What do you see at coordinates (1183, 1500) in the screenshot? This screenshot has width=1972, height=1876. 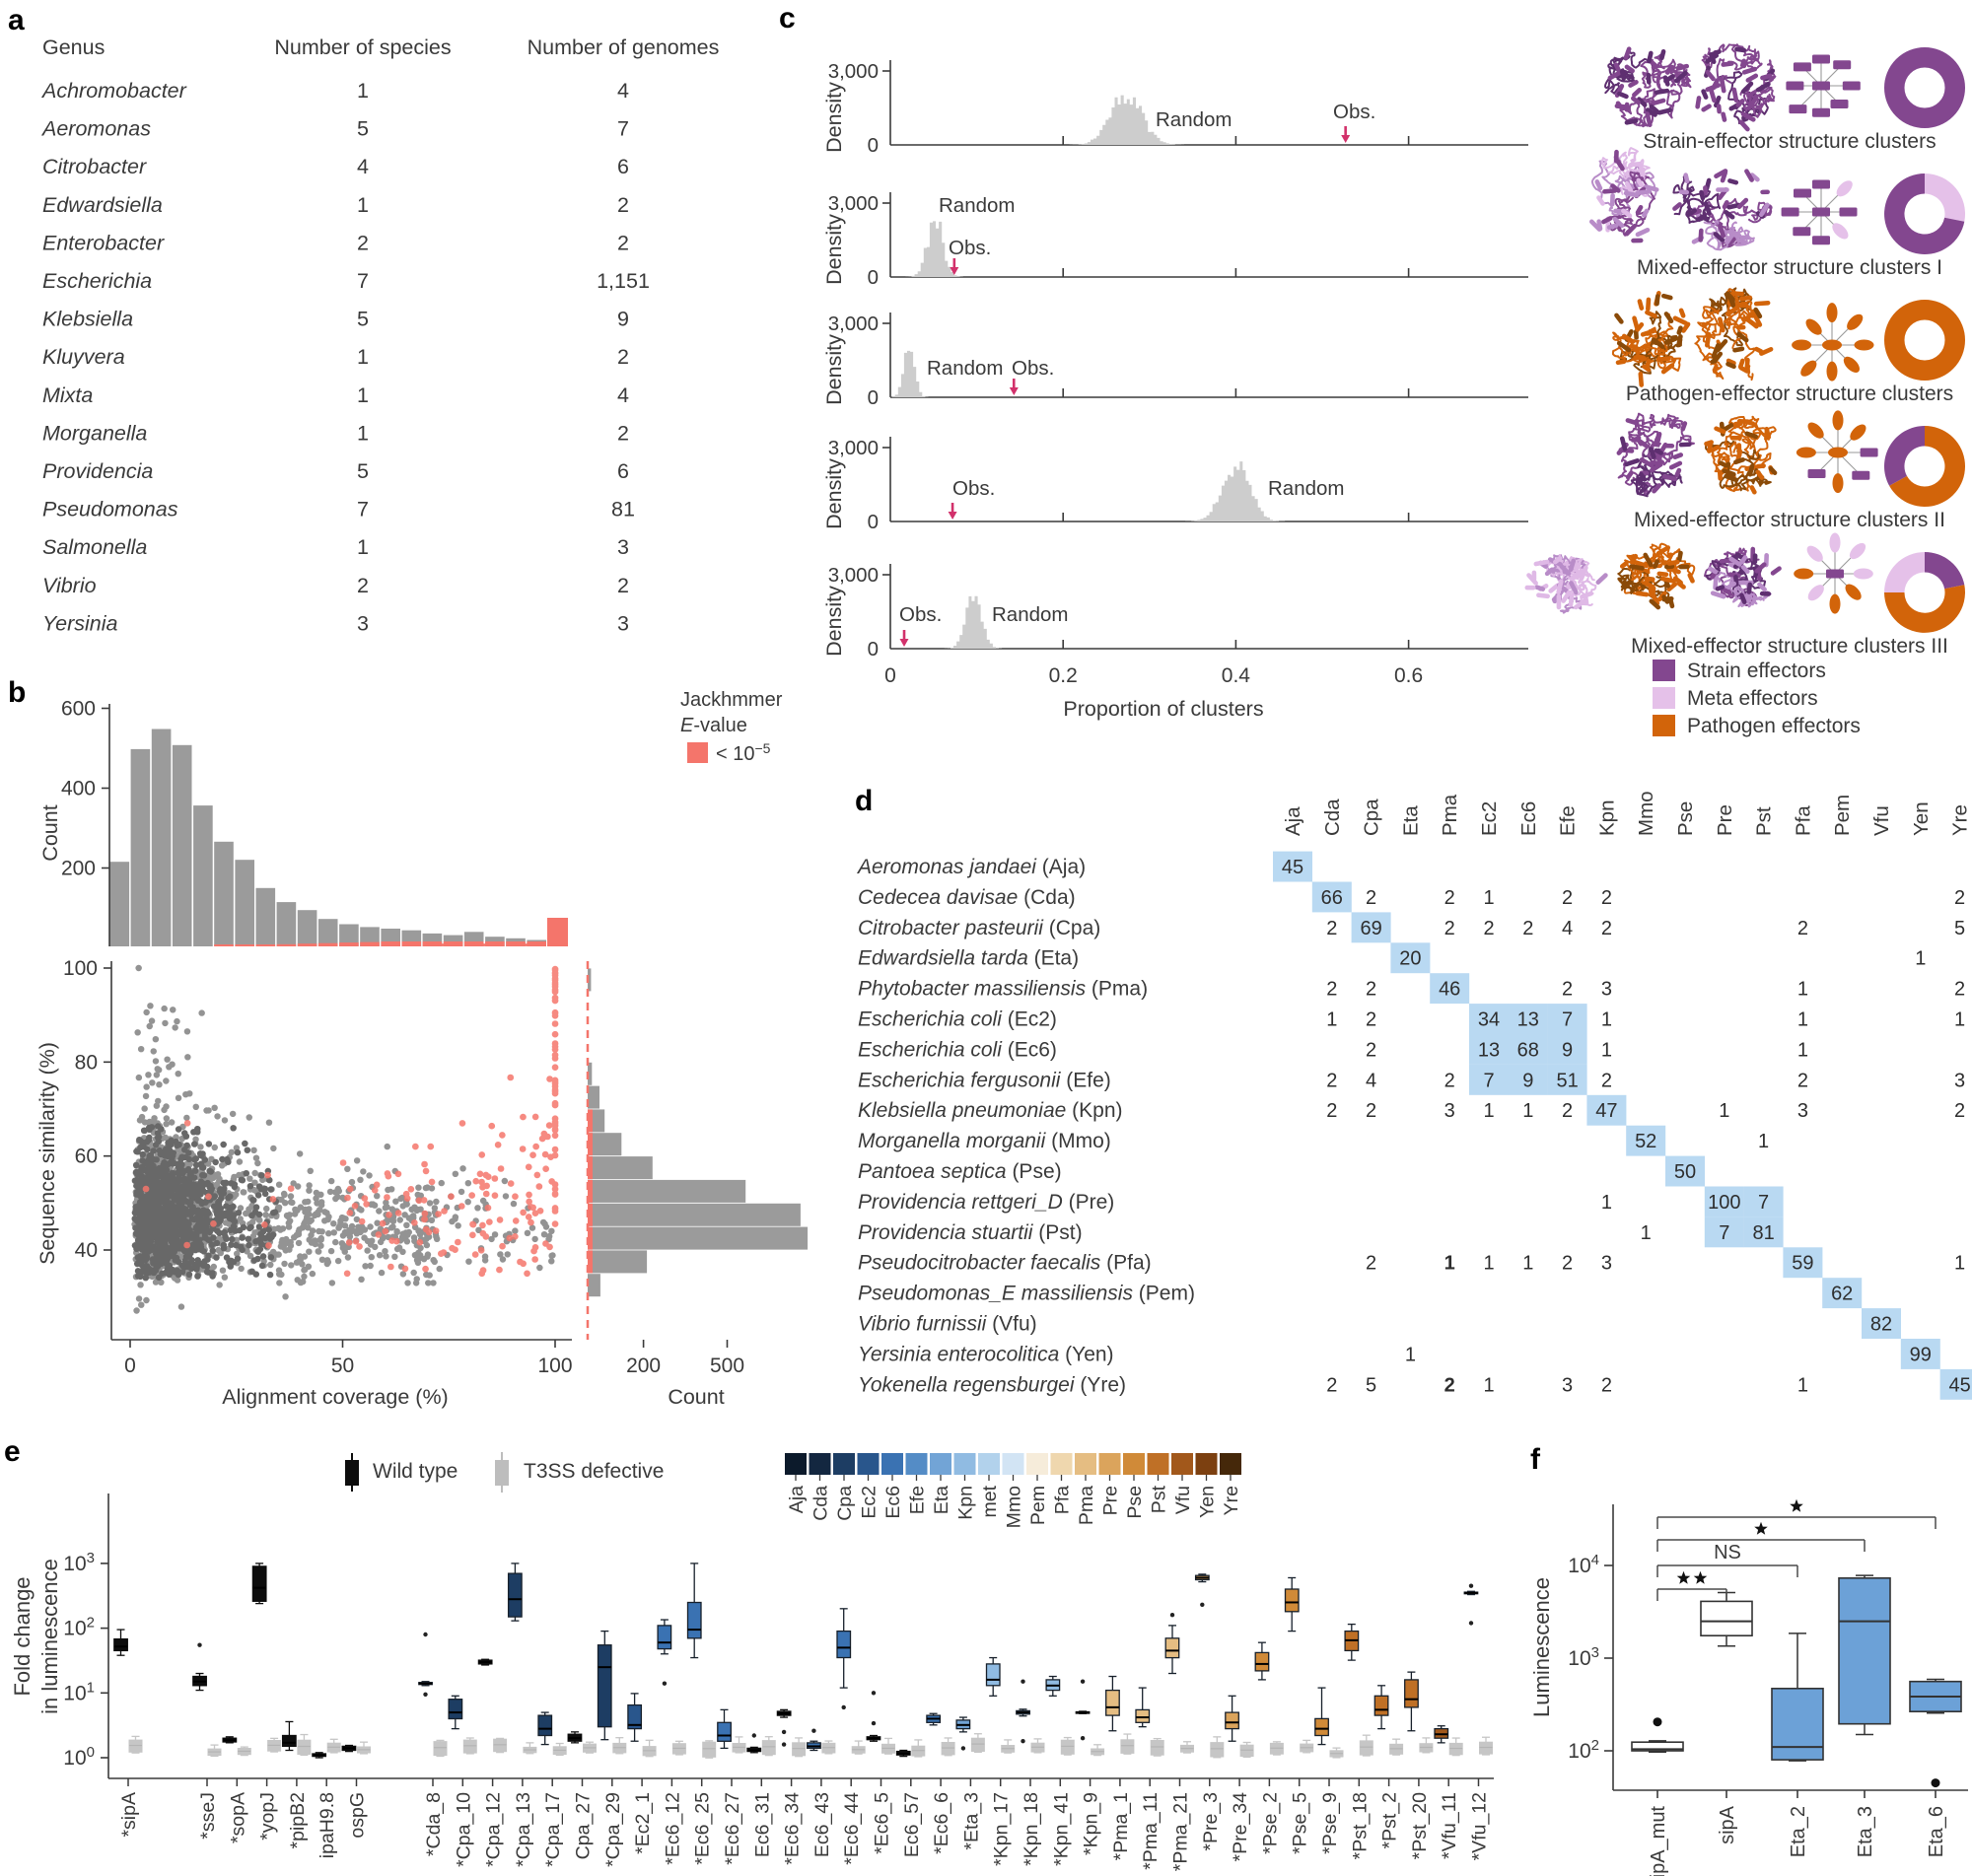 I see `svg-text: Vfu` at bounding box center [1183, 1500].